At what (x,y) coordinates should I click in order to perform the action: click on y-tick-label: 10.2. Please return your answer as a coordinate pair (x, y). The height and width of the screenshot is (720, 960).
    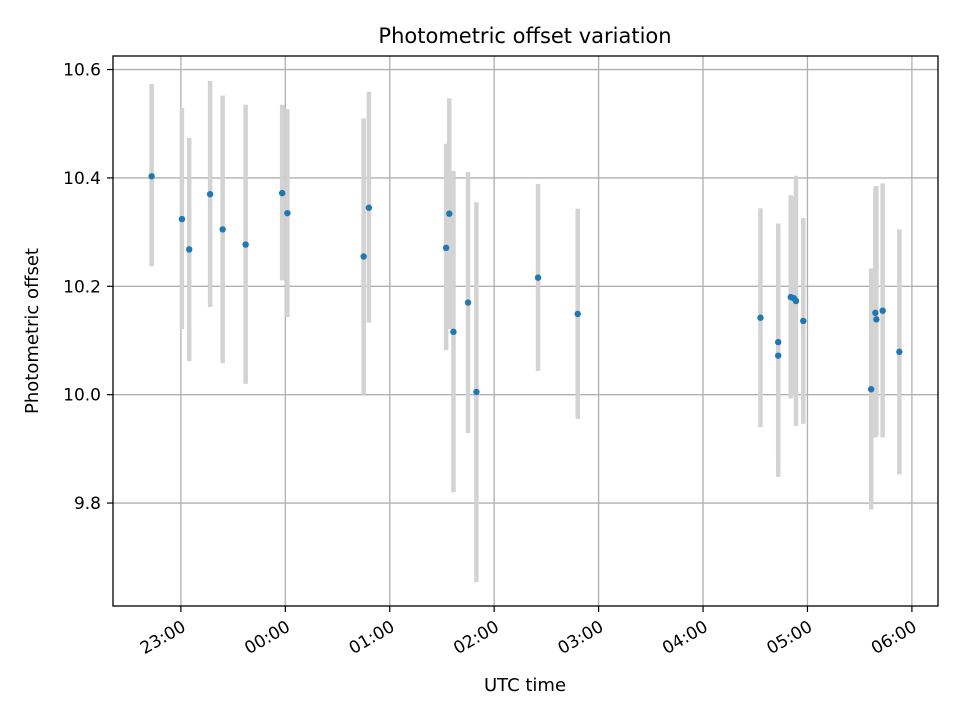
    Looking at the image, I should click on (82, 287).